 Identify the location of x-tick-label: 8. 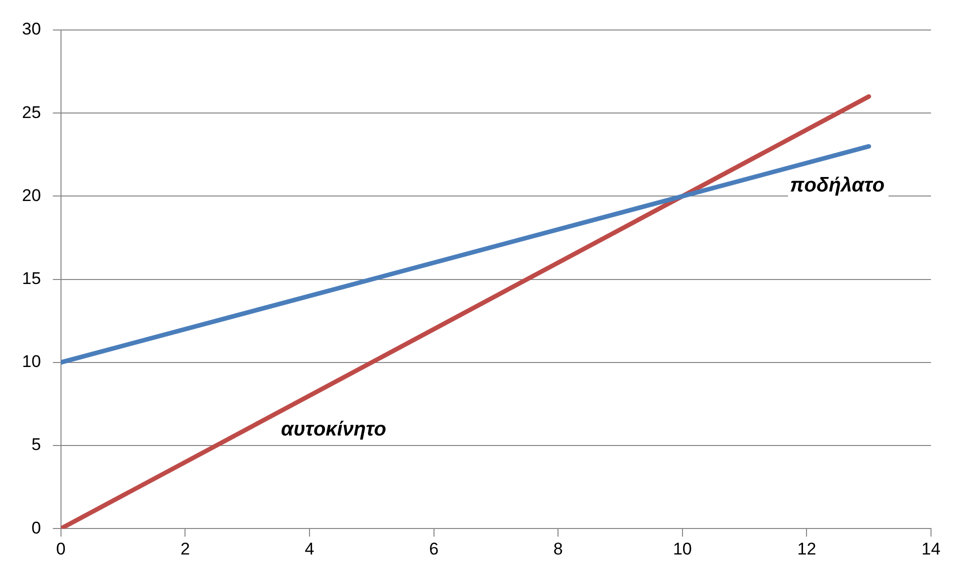
(558, 548).